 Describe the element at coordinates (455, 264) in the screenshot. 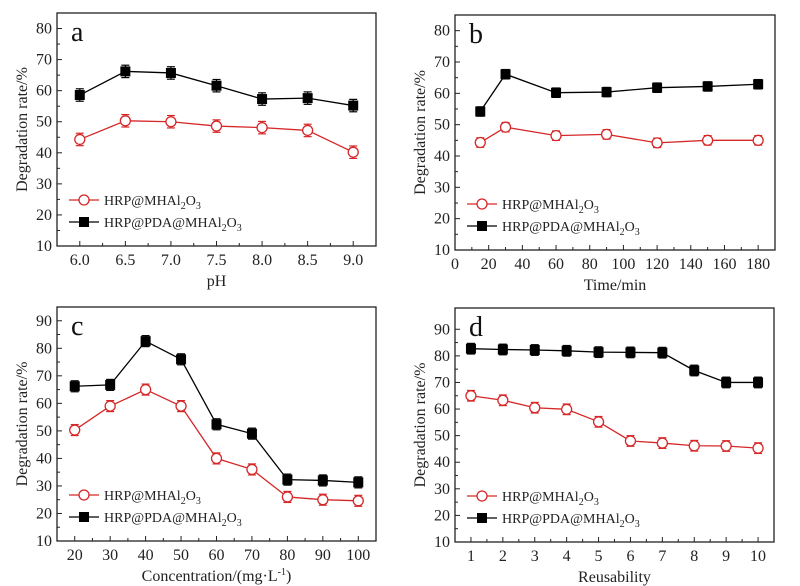

I see `x-tick-label: 0` at that location.